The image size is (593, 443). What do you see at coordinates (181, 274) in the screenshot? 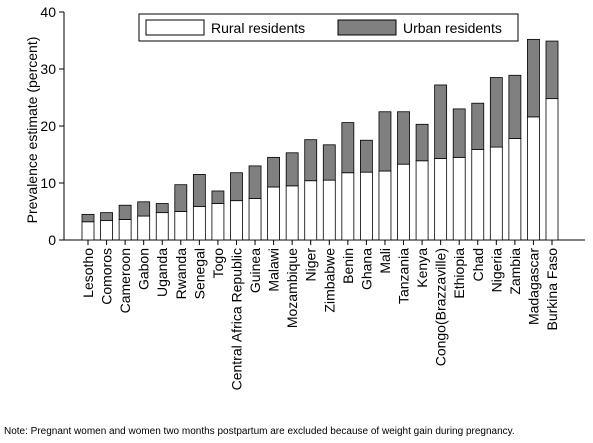
I see `x-tick-label: Rwanda` at bounding box center [181, 274].